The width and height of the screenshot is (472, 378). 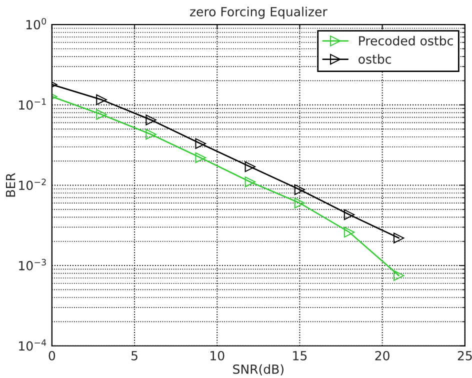 What do you see at coordinates (217, 355) in the screenshot?
I see `x-tick-label: 10` at bounding box center [217, 355].